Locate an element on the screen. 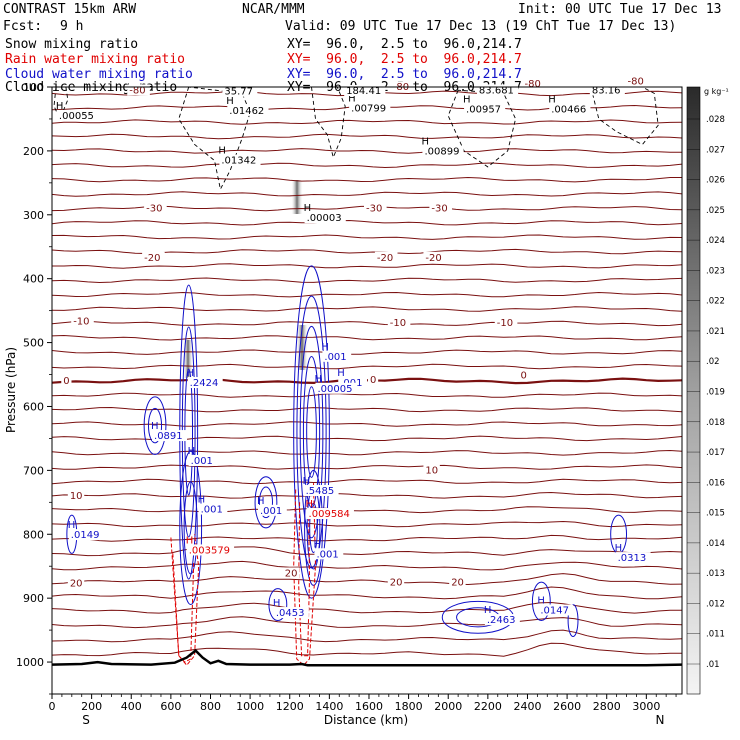 The image size is (740, 740). cloud-water-maximum-label: .2424 is located at coordinates (204, 383).